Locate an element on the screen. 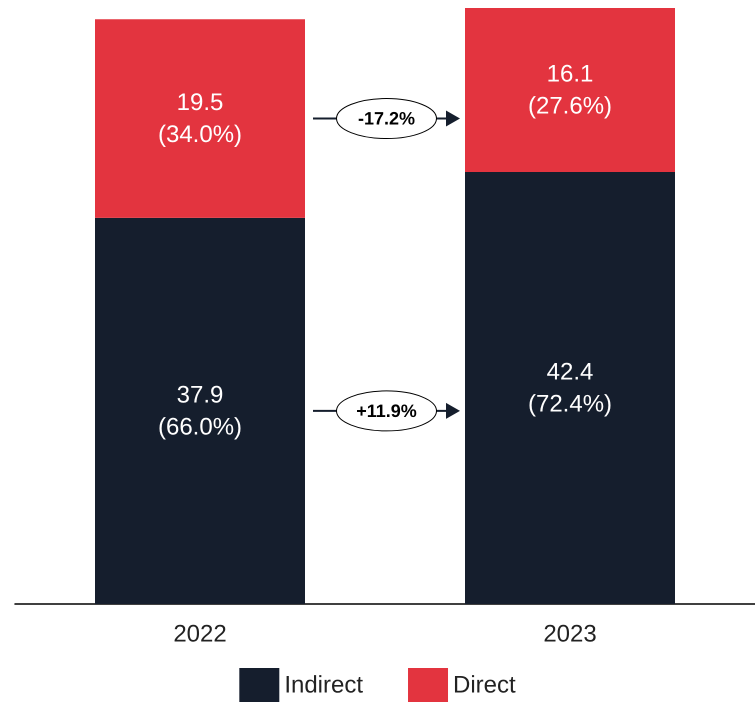 The height and width of the screenshot is (711, 755). data-label: 37.9 (66.0%) is located at coordinates (200, 410).